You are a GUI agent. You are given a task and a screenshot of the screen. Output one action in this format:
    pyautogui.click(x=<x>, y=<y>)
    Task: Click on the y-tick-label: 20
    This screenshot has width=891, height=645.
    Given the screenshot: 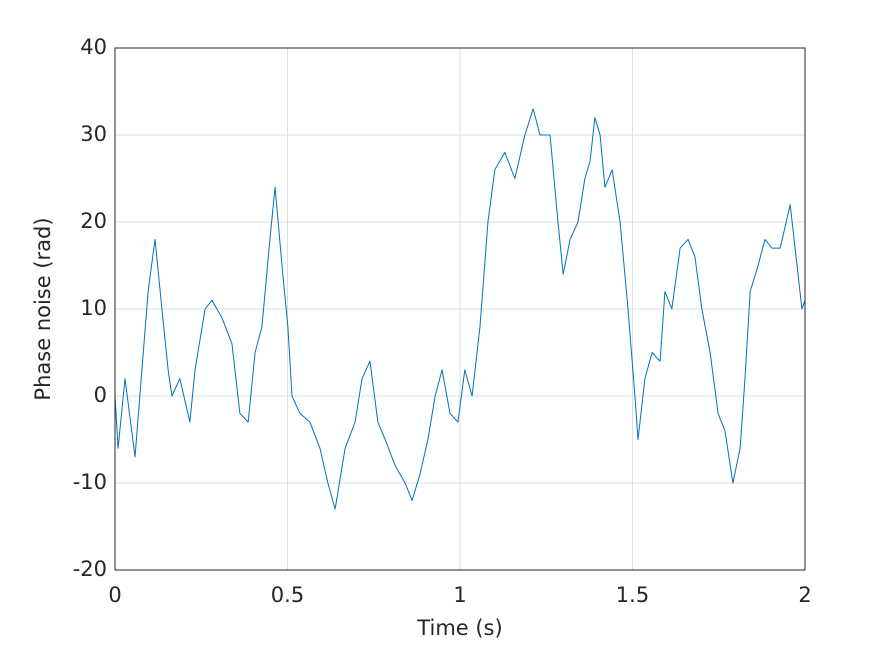 What is the action you would take?
    pyautogui.click(x=93, y=221)
    